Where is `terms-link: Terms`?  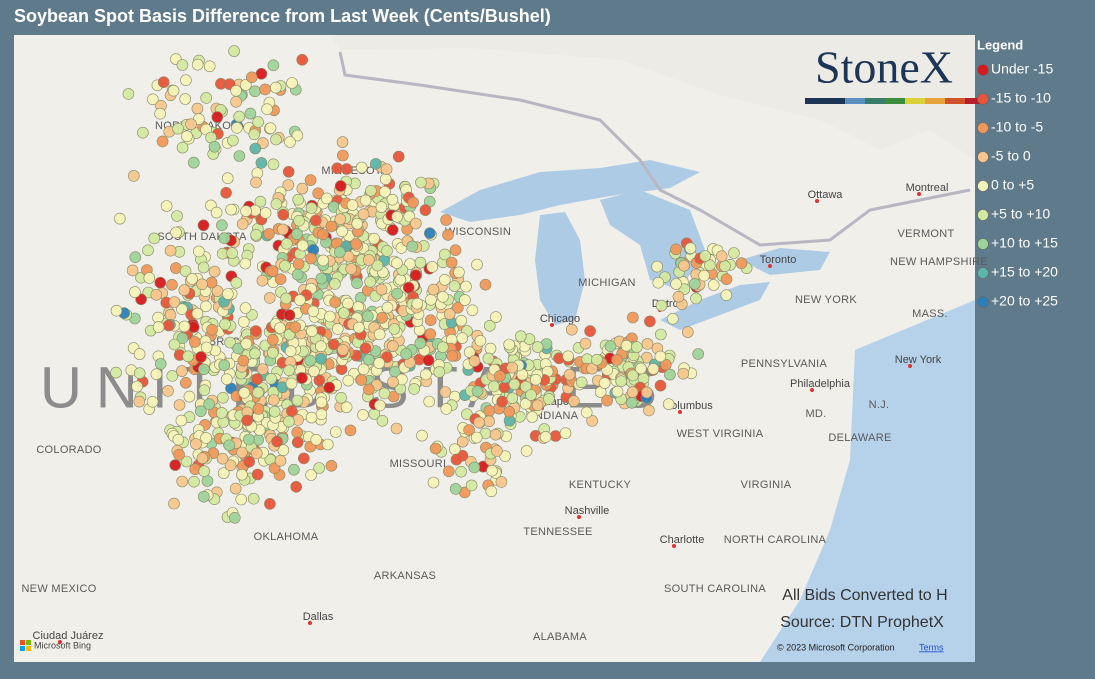
terms-link: Terms is located at coordinates (931, 647).